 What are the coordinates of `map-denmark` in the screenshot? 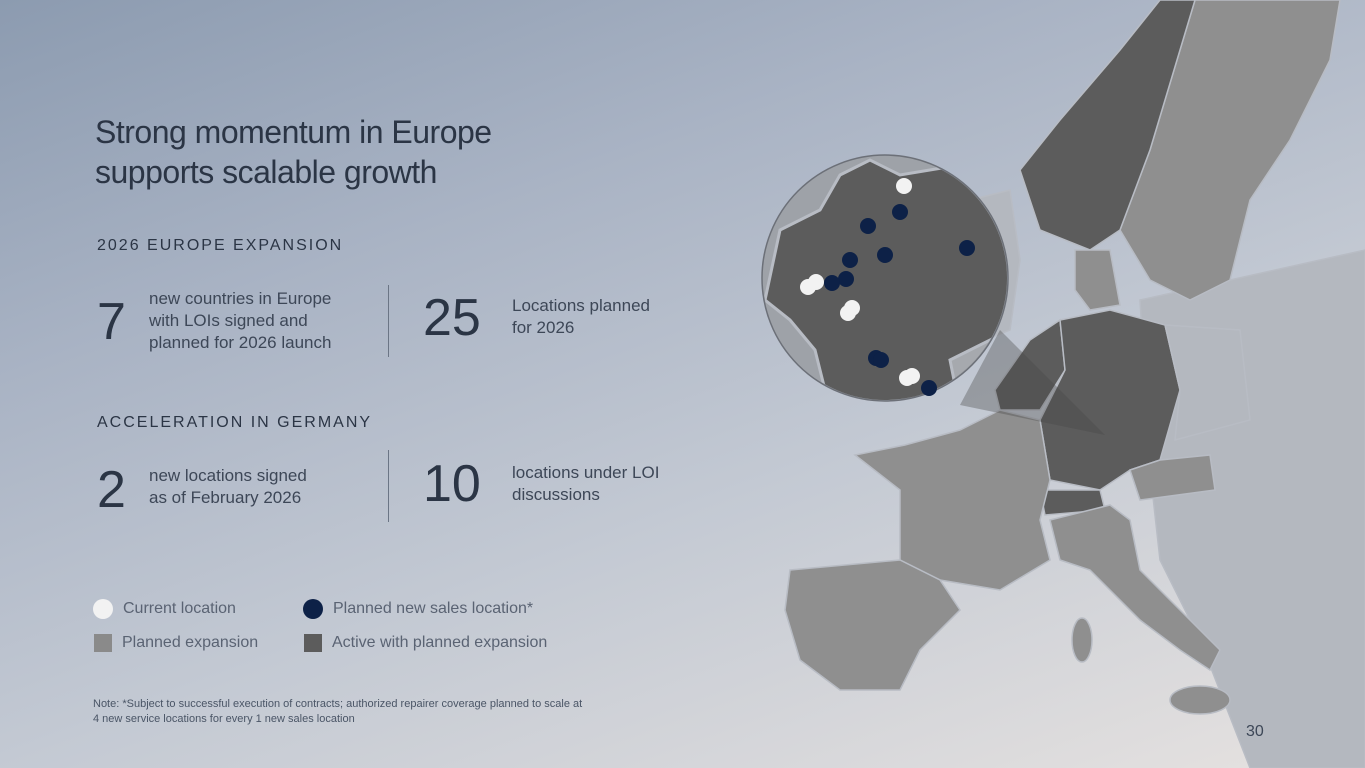 It's located at (1097, 280).